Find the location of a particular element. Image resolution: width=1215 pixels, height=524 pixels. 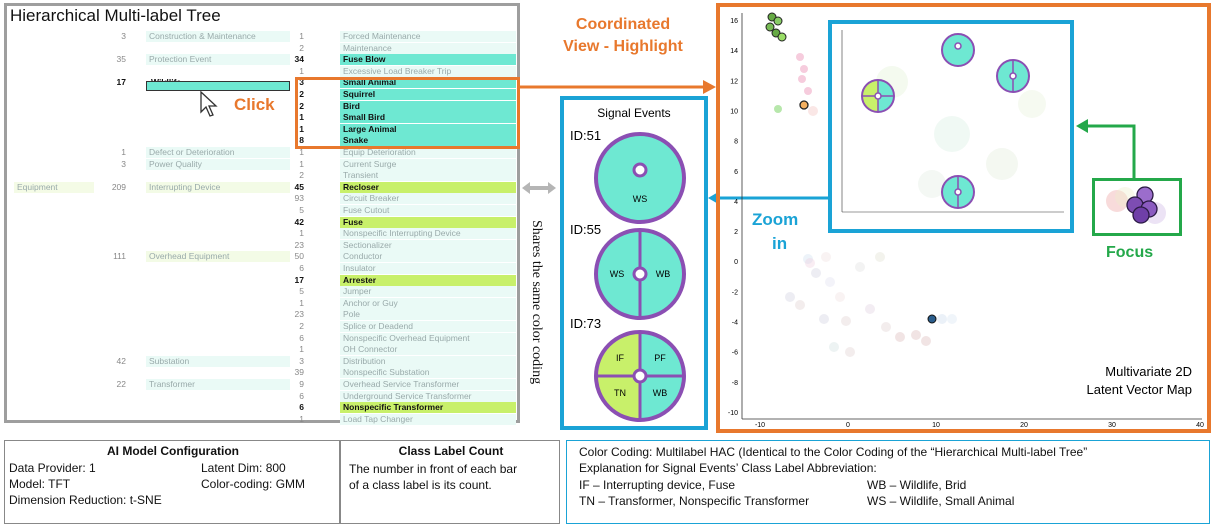

y-tick-label: 14 is located at coordinates (734, 51).